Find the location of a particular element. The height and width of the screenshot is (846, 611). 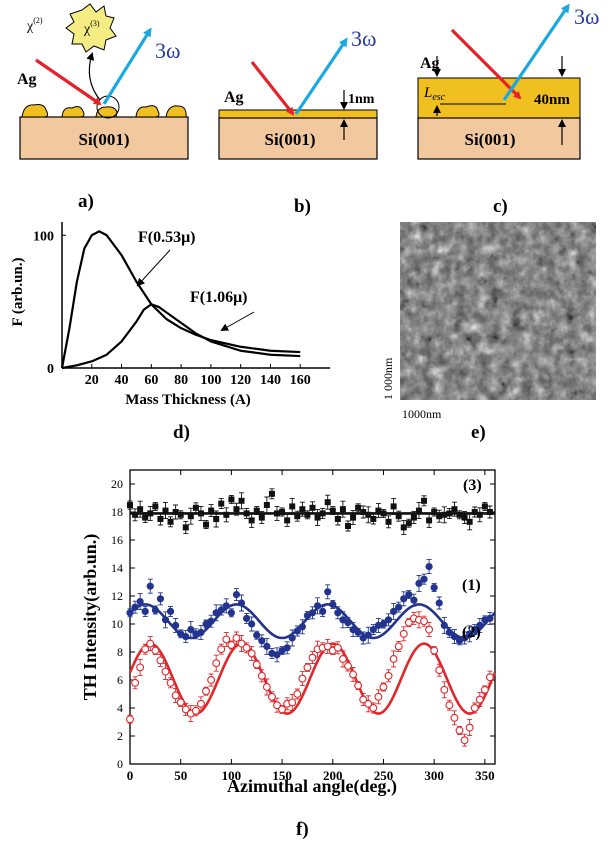

emission-arrow is located at coordinates (93, 76).